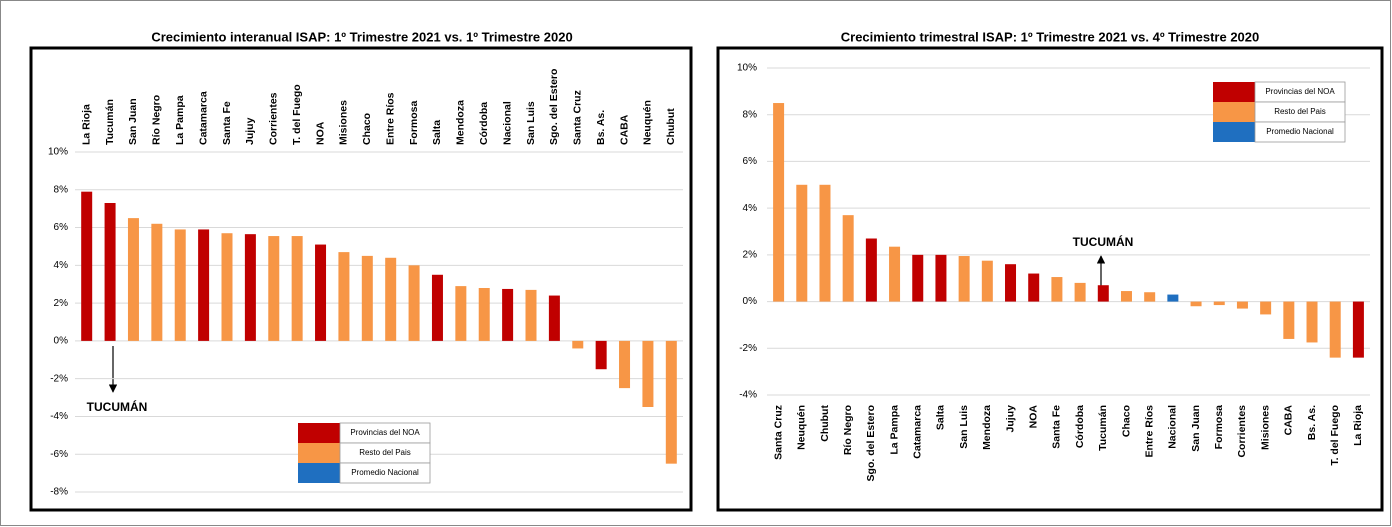  I want to click on y-tick-label: -4%, so click(748, 395).